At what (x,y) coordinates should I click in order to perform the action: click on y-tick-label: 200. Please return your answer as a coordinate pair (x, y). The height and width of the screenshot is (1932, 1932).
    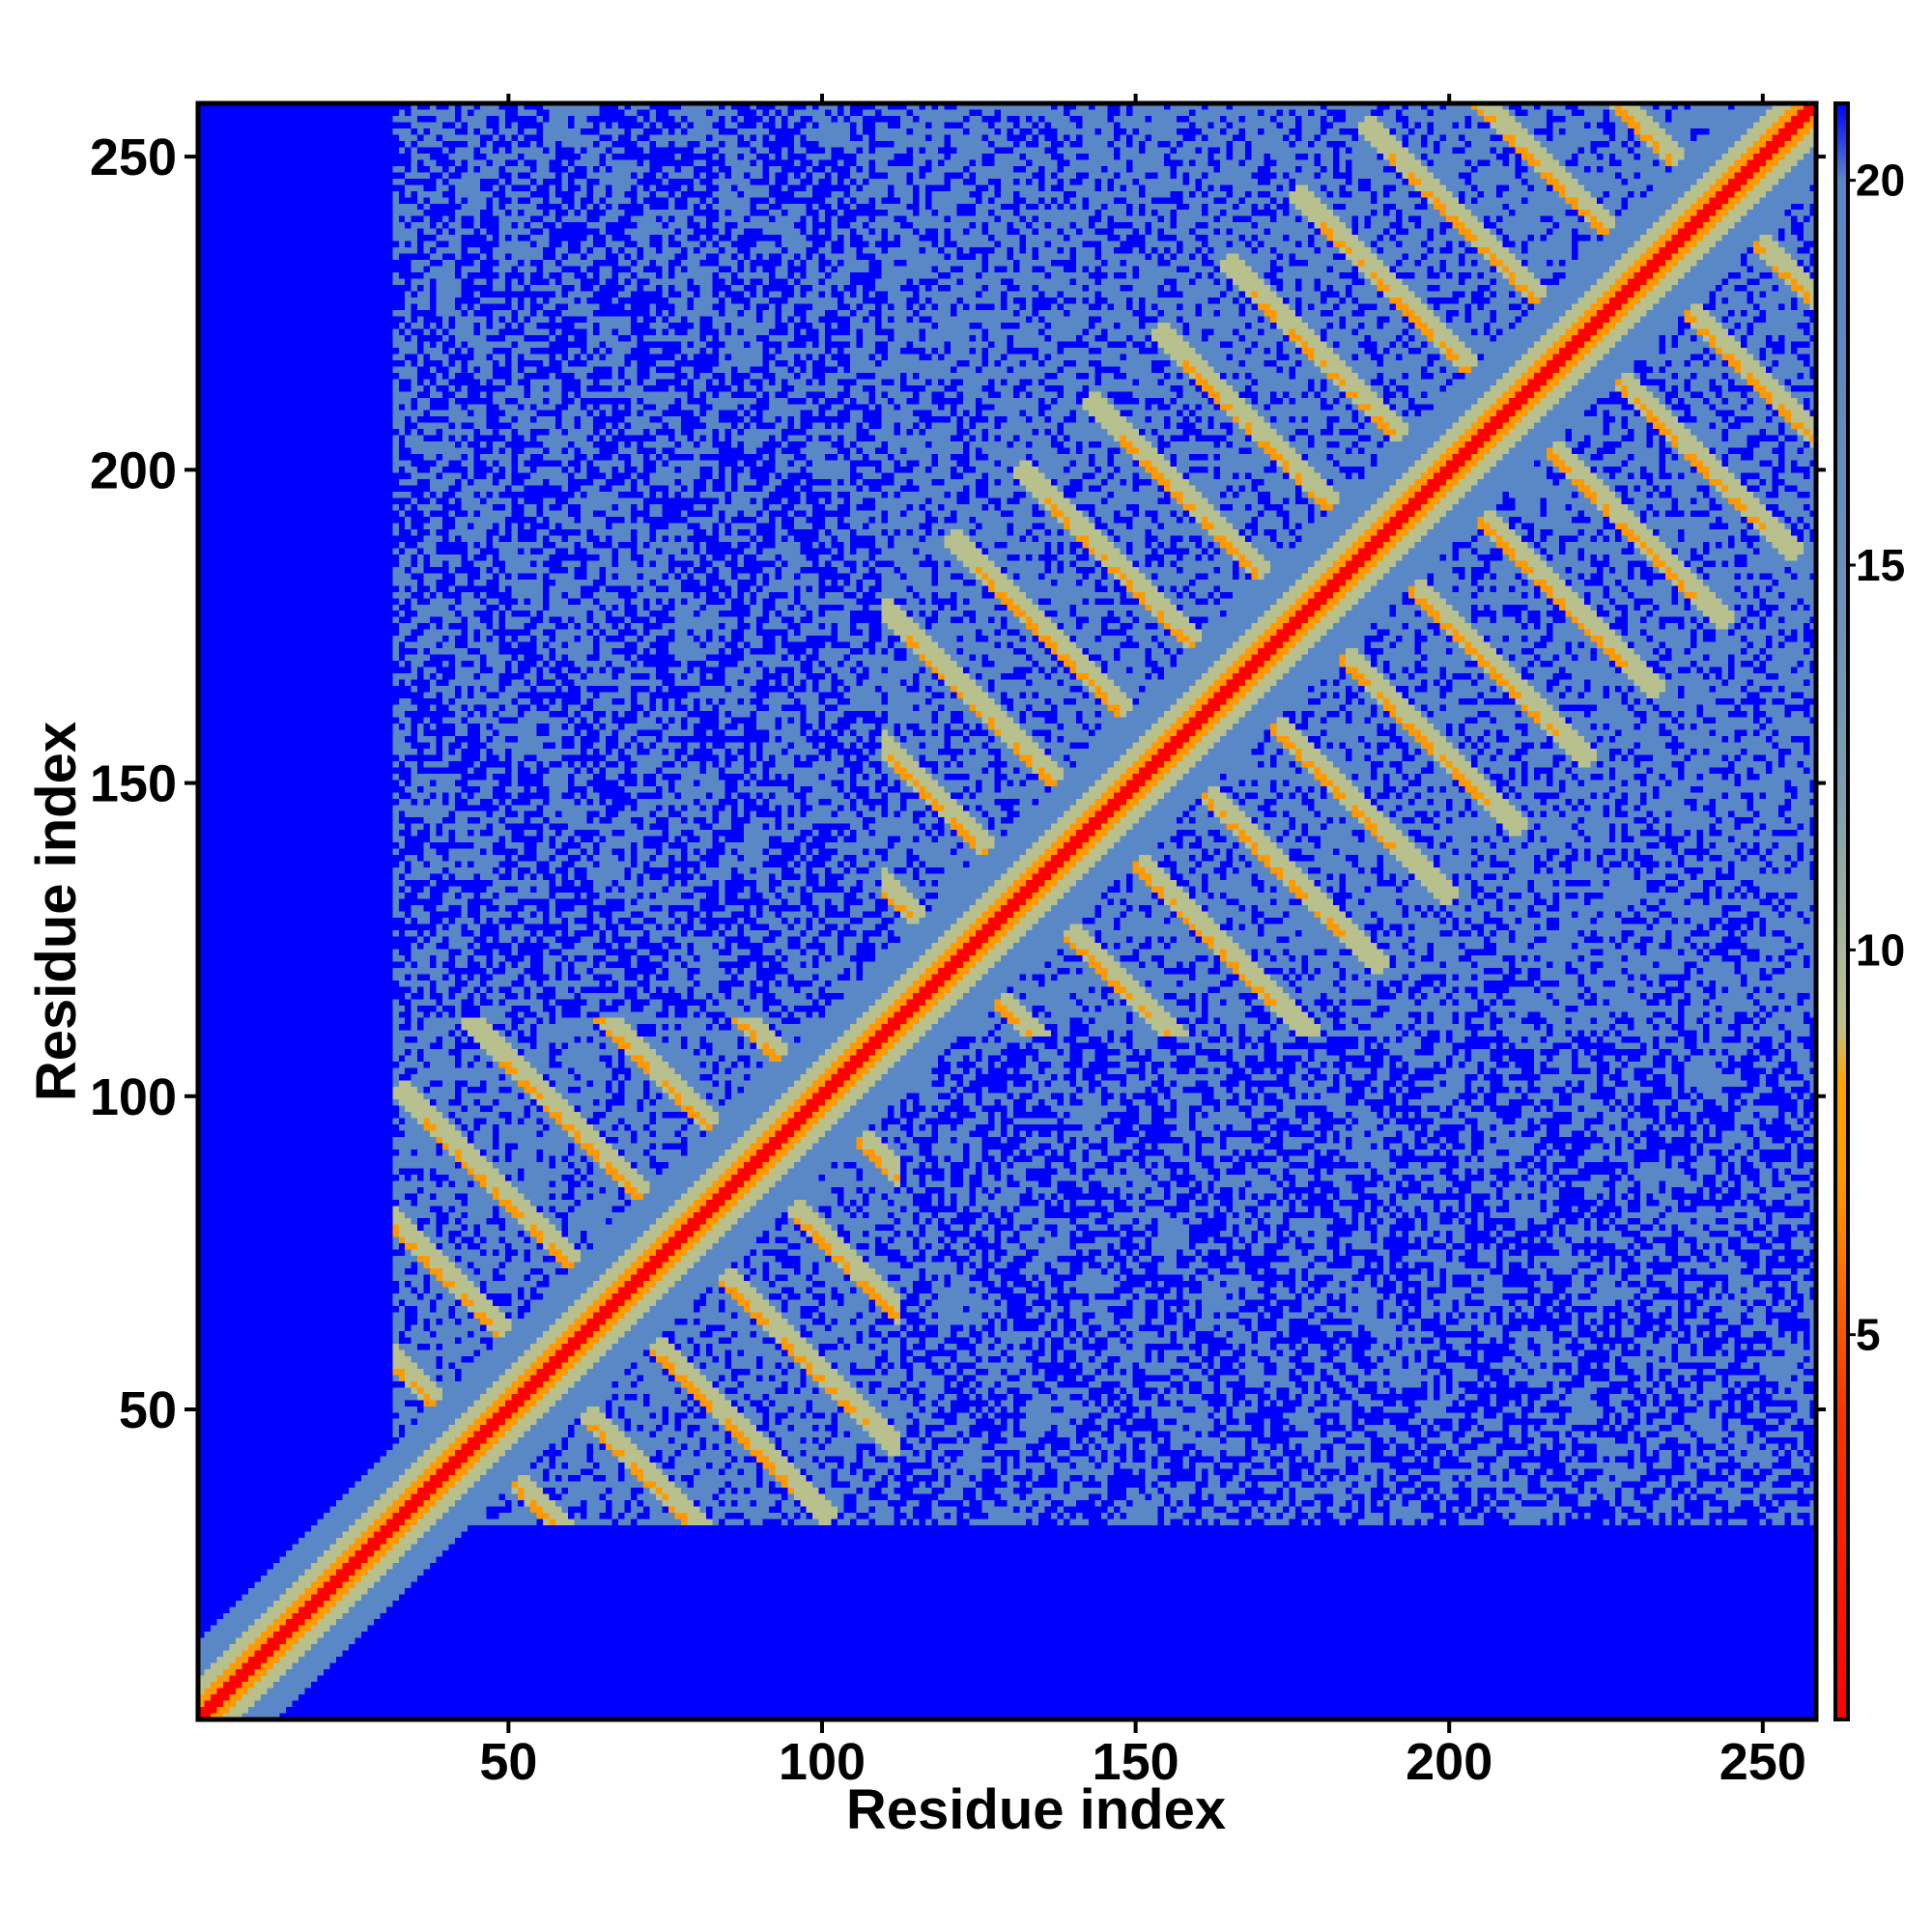
    Looking at the image, I should click on (133, 470).